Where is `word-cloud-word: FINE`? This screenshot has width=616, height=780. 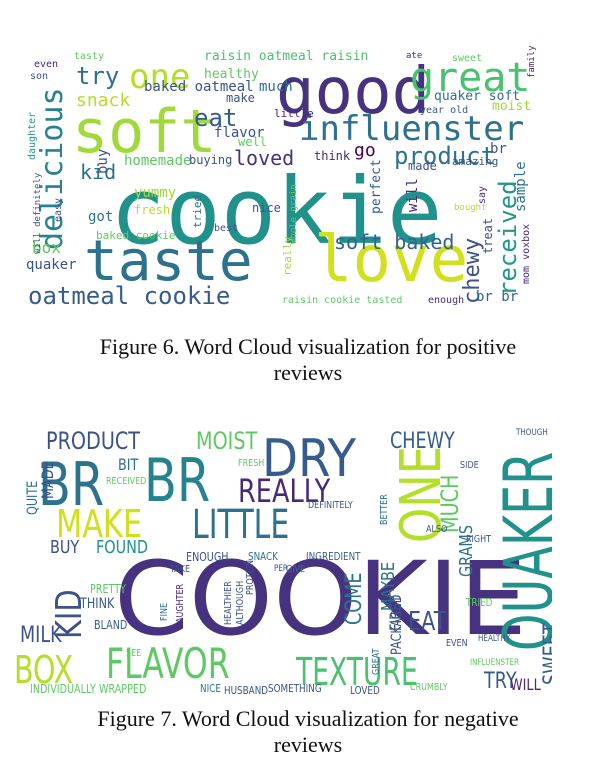 word-cloud-word: FINE is located at coordinates (164, 612).